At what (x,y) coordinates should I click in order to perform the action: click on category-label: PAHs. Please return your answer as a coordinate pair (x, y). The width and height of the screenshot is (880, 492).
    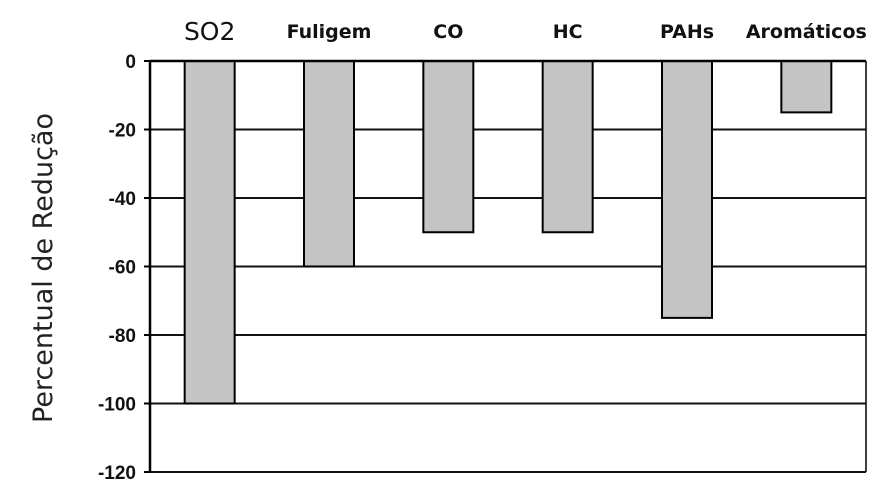
    Looking at the image, I should click on (687, 32).